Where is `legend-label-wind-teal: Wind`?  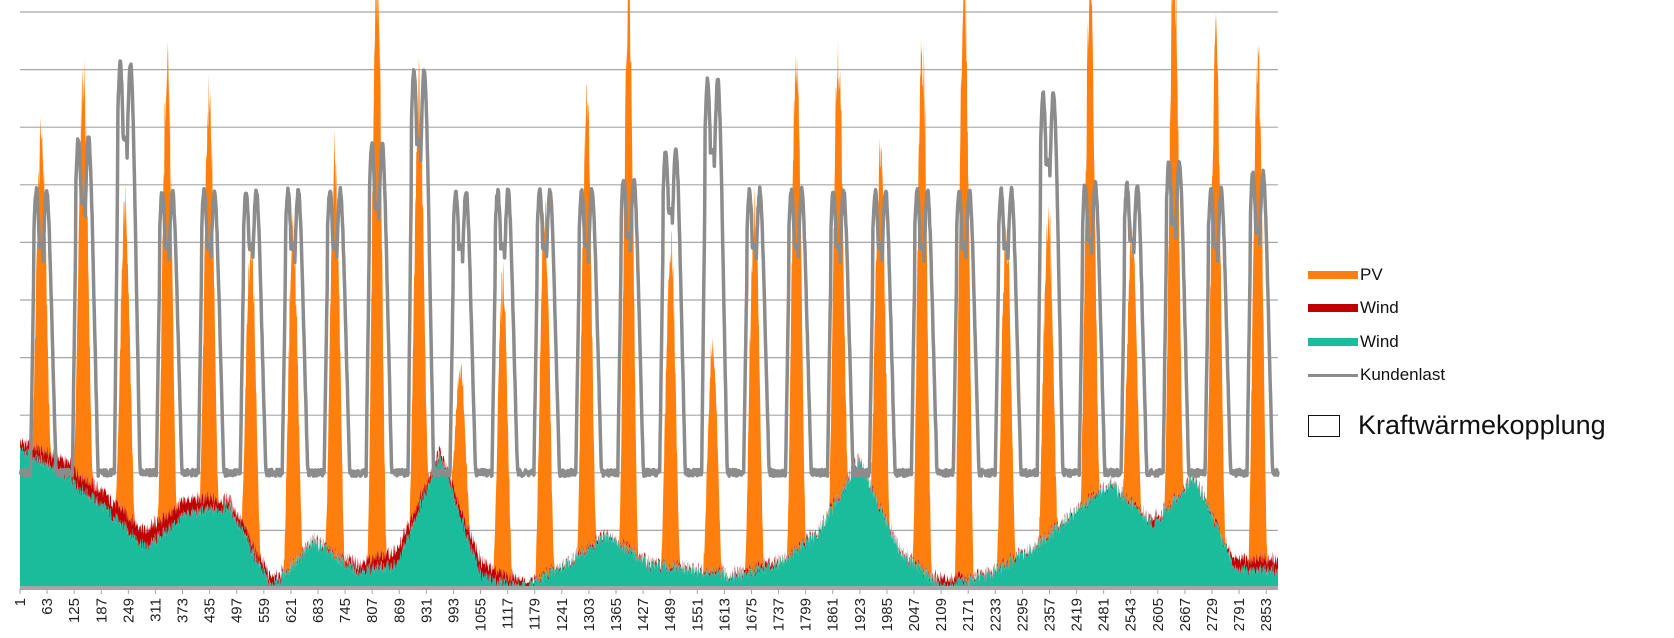 legend-label-wind-teal: Wind is located at coordinates (1379, 341).